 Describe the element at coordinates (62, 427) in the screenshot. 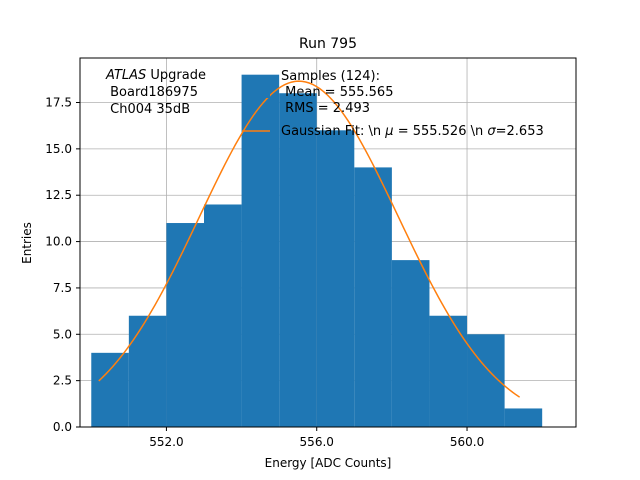

I see `y-tick-label: 0.0` at that location.